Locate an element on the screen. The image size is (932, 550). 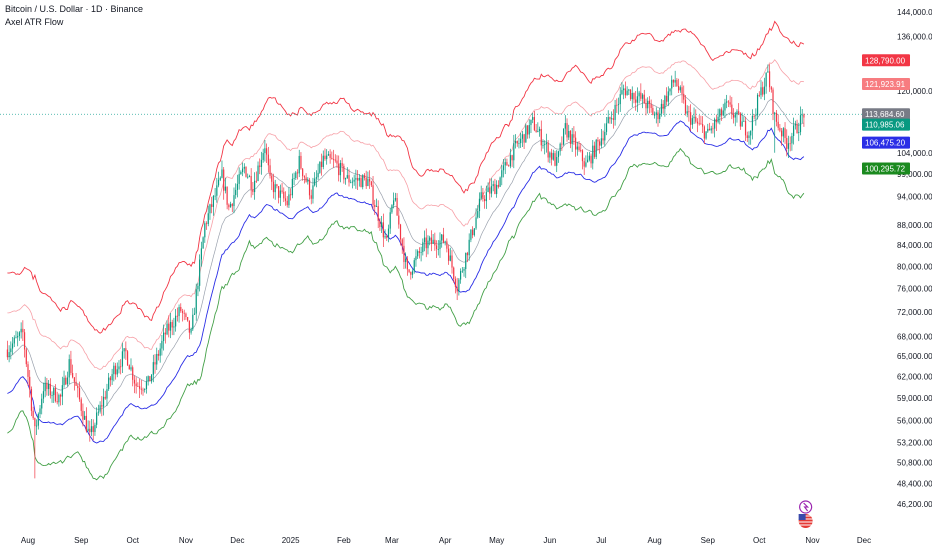
indicator-label: Axel ATR Flow is located at coordinates (34, 22).